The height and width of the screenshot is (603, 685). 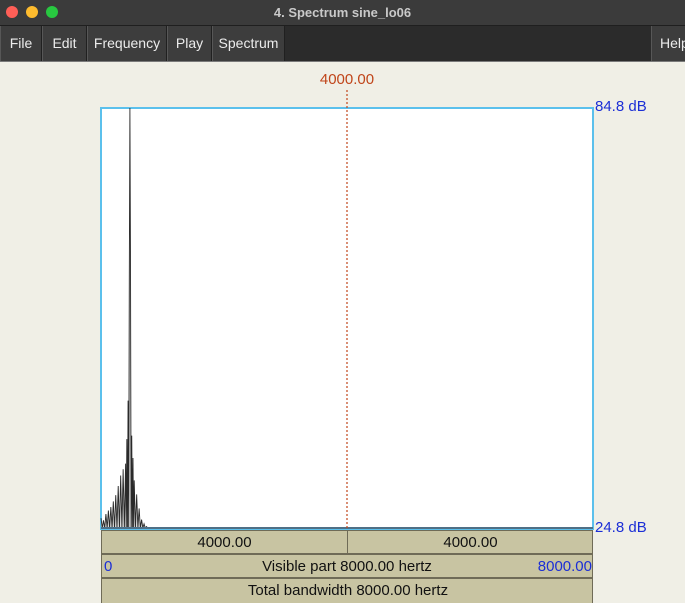 I want to click on spectrum-line, so click(x=125, y=318).